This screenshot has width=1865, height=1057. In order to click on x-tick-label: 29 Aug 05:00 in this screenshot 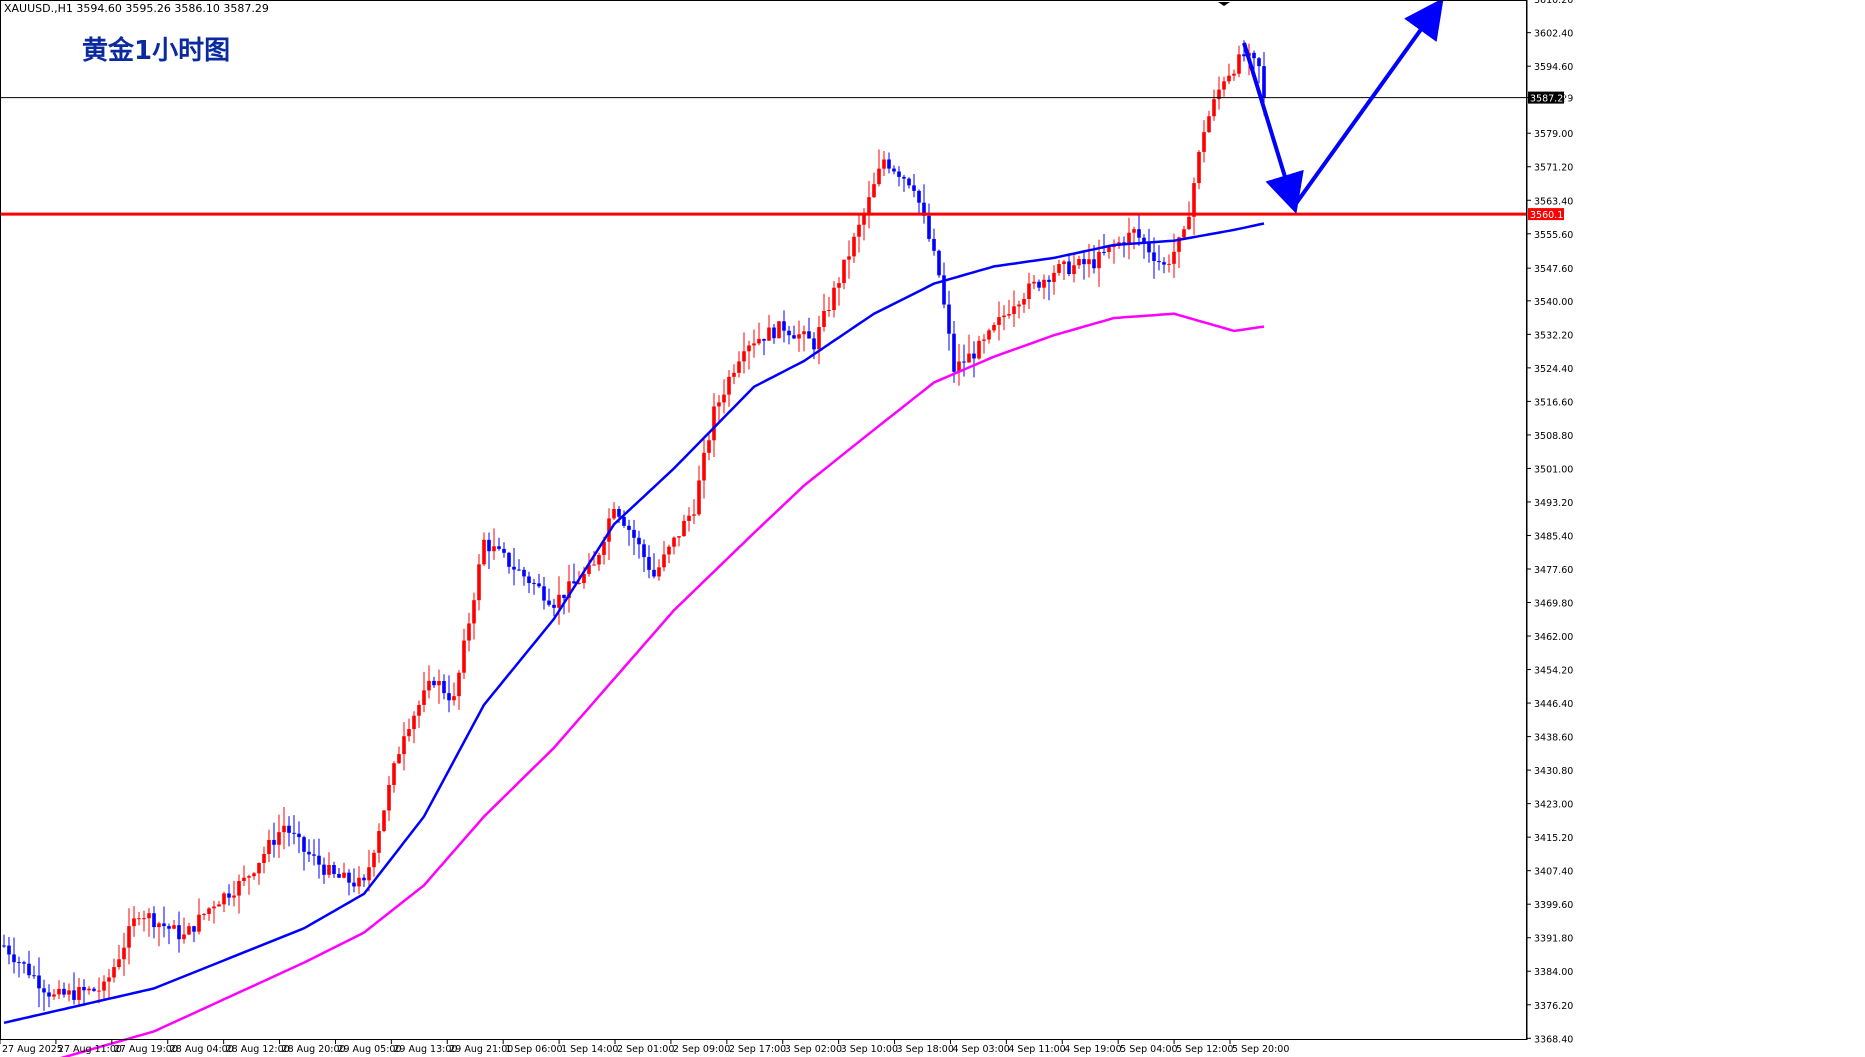, I will do `click(369, 1049)`.